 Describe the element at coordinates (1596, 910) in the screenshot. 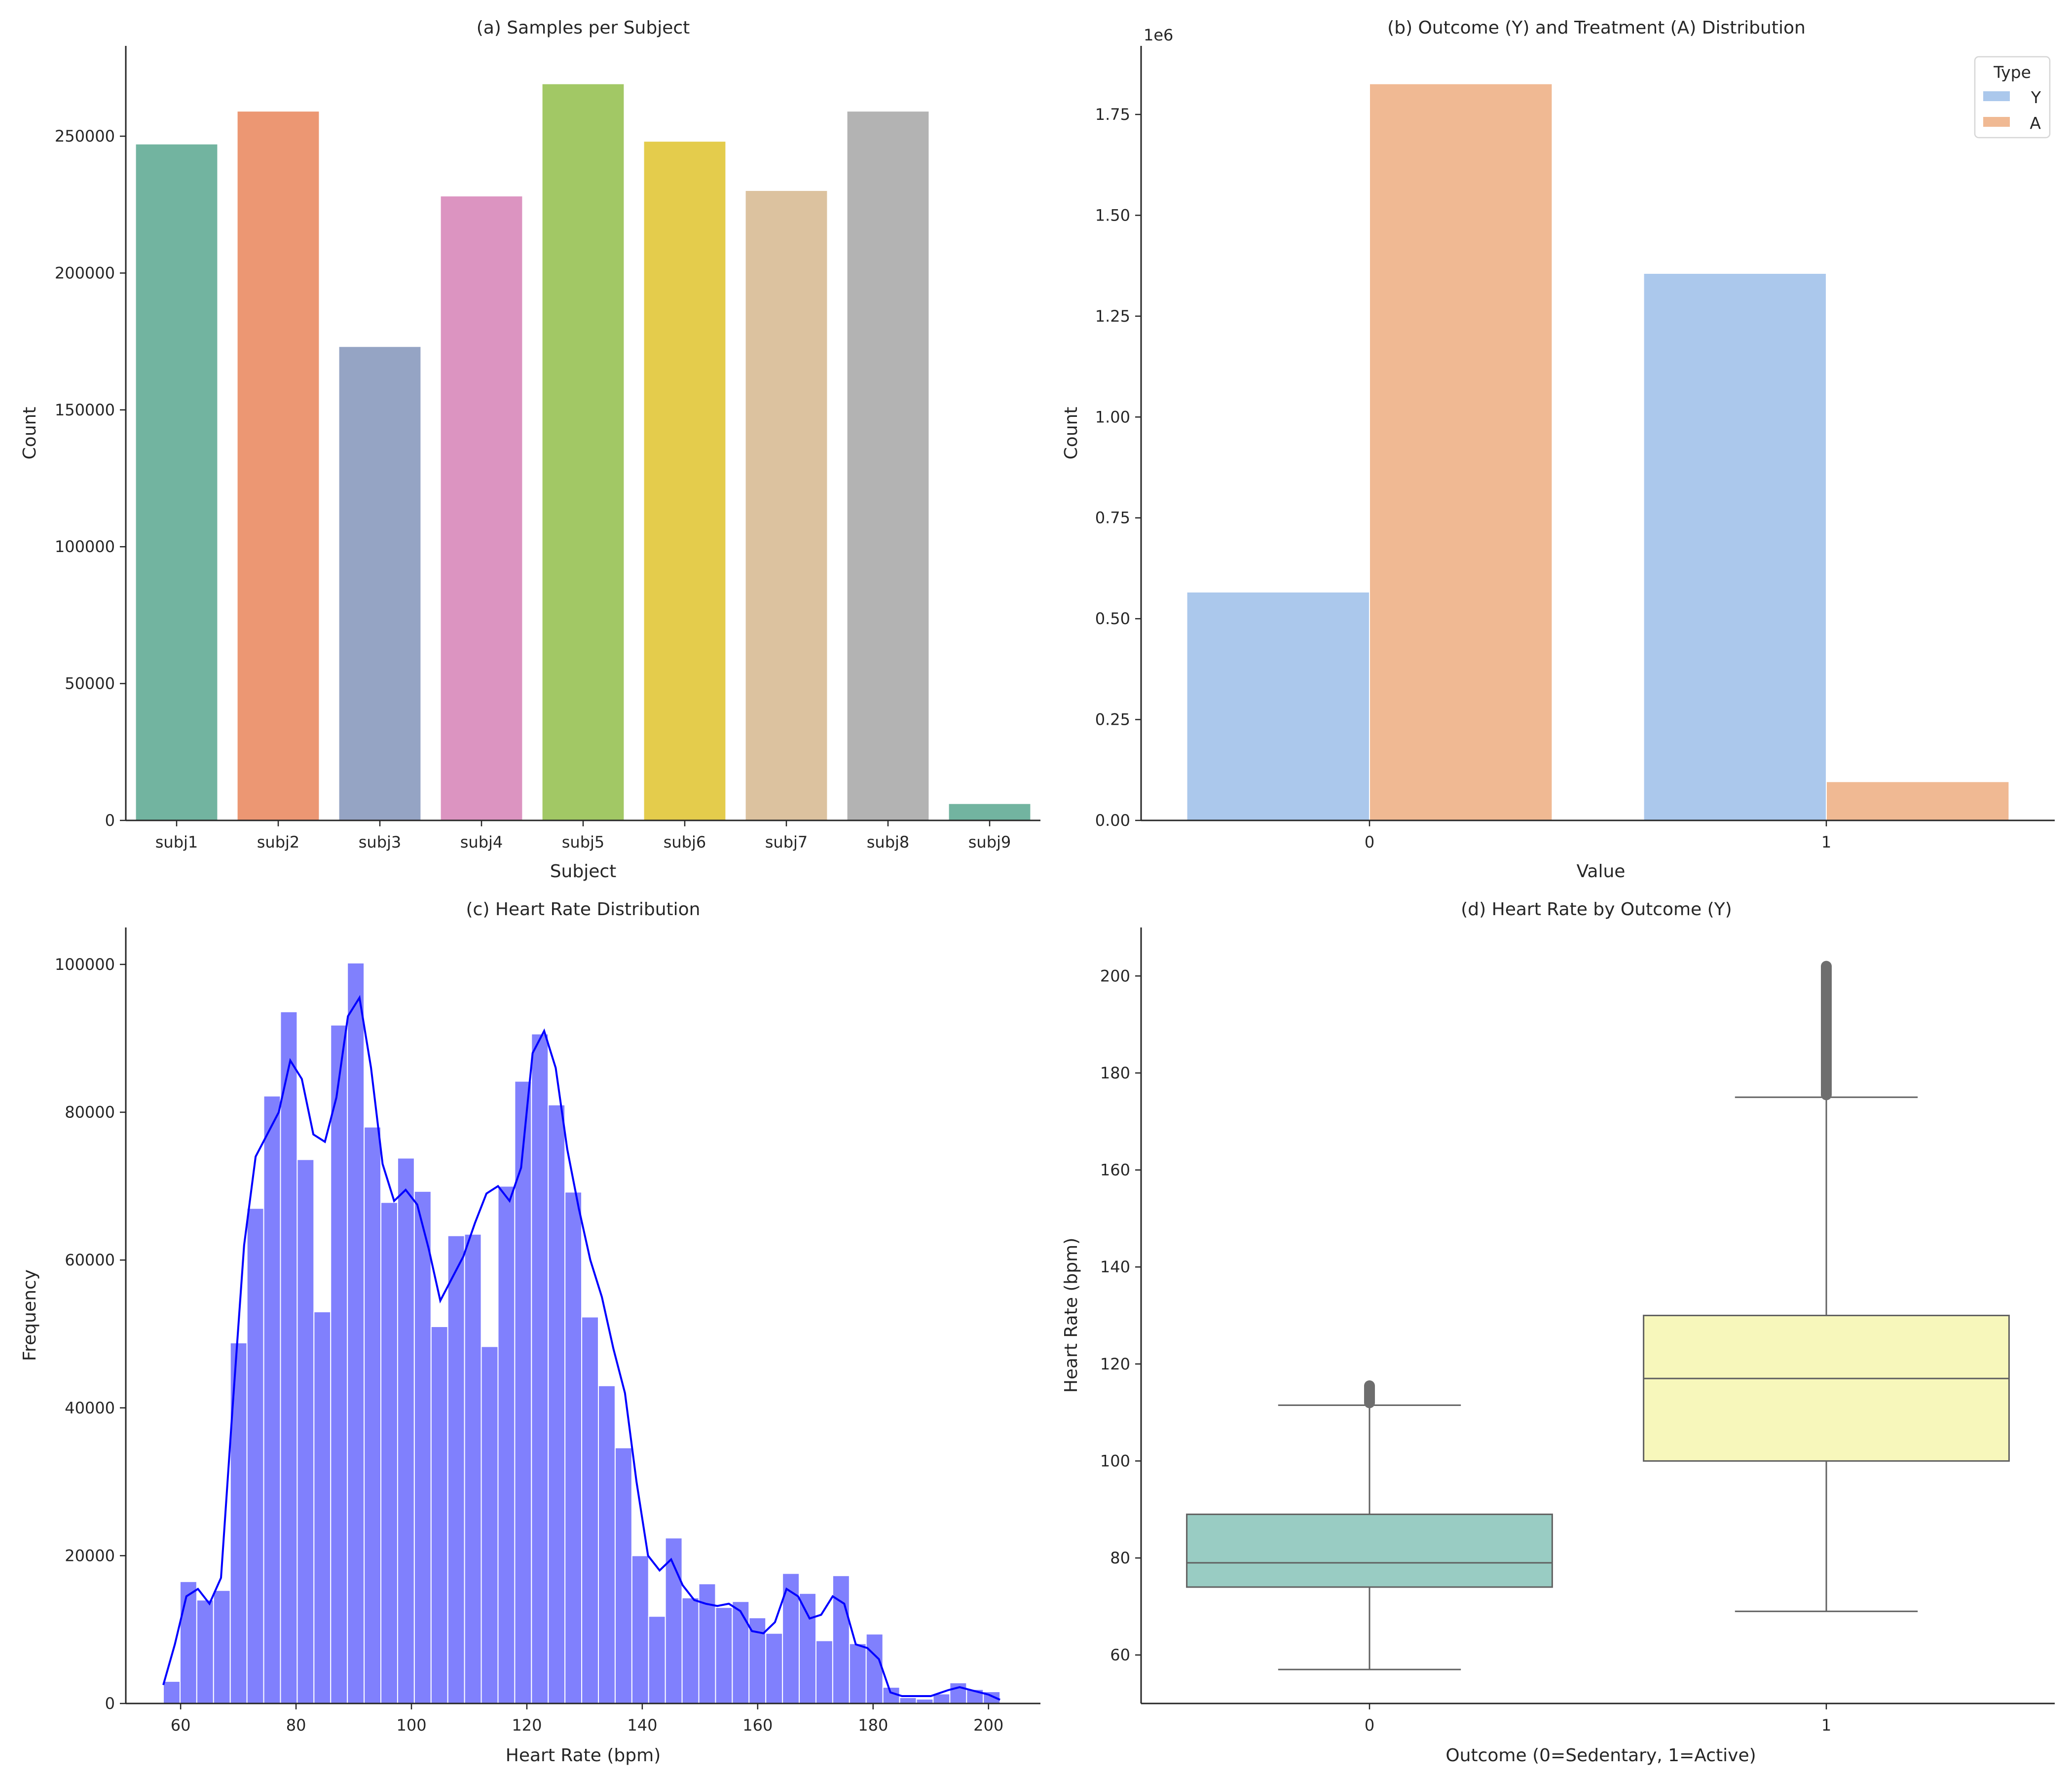

I see `panel-d-title: (d) Heart Rate by Outcome (Y)` at that location.